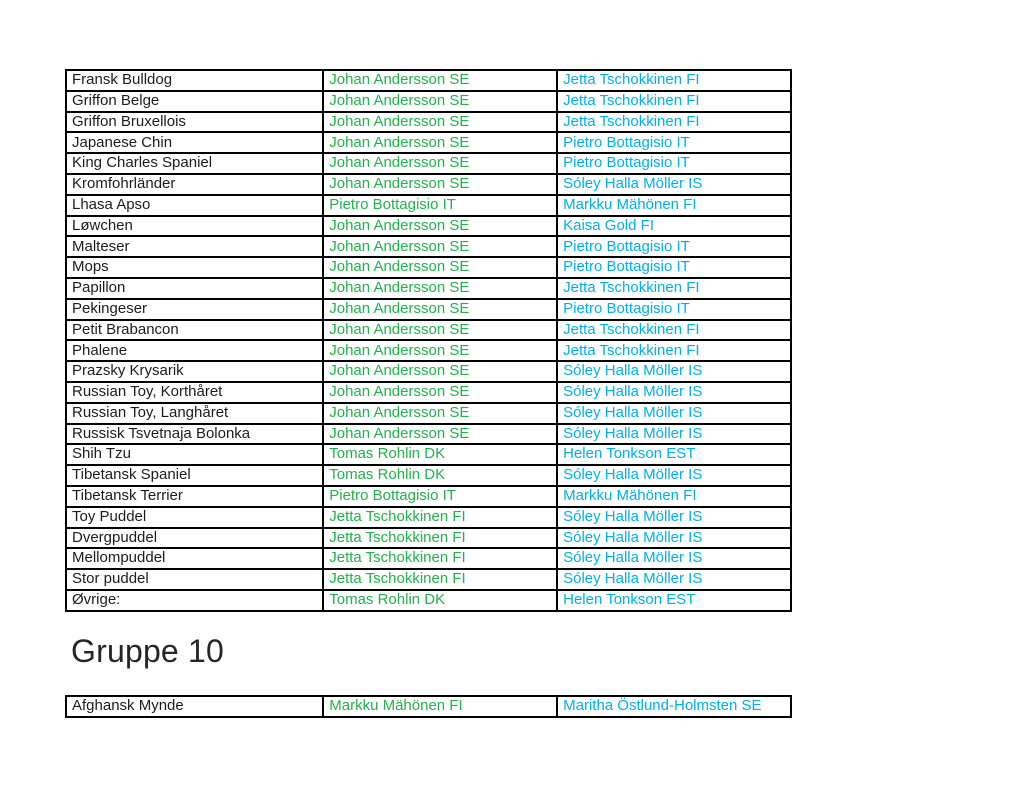 The width and height of the screenshot is (1024, 791). Describe the element at coordinates (194, 205) in the screenshot. I see `breed-cell: Lhasa Apso` at that location.